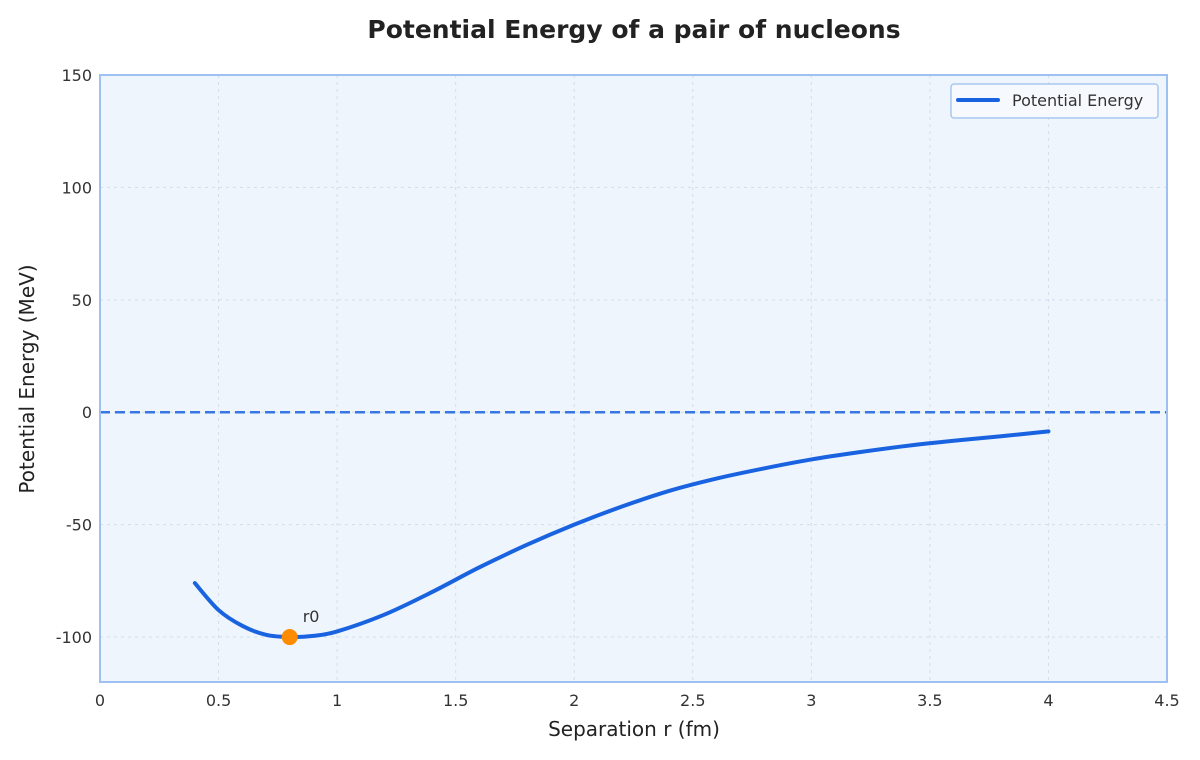 This screenshot has width=1200, height=760. What do you see at coordinates (692, 700) in the screenshot?
I see `x-tick-label-5: 2.5` at bounding box center [692, 700].